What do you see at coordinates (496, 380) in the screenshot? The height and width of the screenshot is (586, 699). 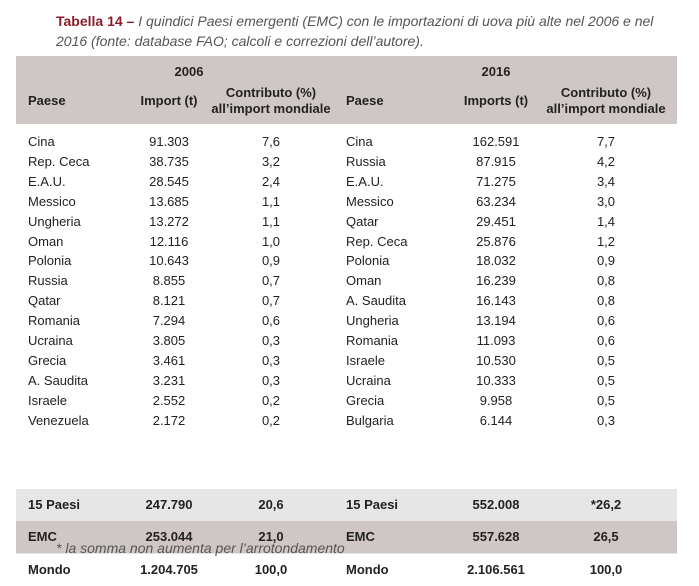 I see `cell-import-right: 10.333` at bounding box center [496, 380].